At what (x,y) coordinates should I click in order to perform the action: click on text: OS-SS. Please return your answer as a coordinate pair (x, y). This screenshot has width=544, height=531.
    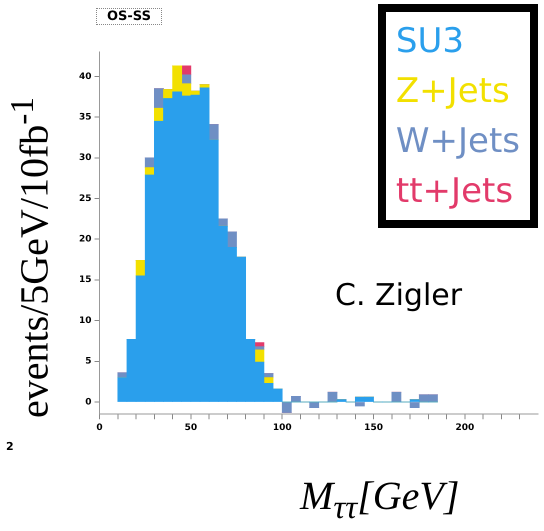
    Looking at the image, I should click on (129, 16).